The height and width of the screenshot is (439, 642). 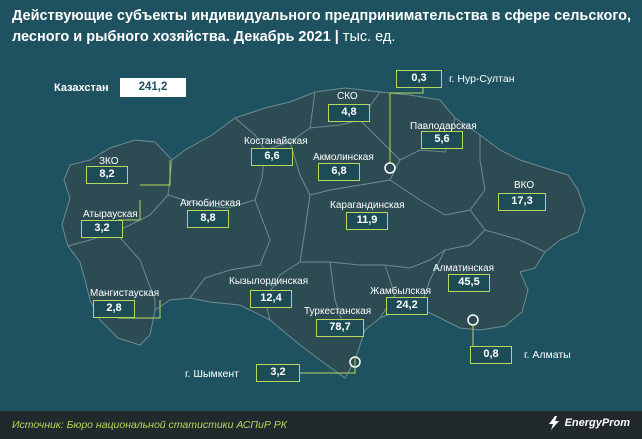 What do you see at coordinates (463, 268) in the screenshot?
I see `region-label-almaty-reg: Алматинская` at bounding box center [463, 268].